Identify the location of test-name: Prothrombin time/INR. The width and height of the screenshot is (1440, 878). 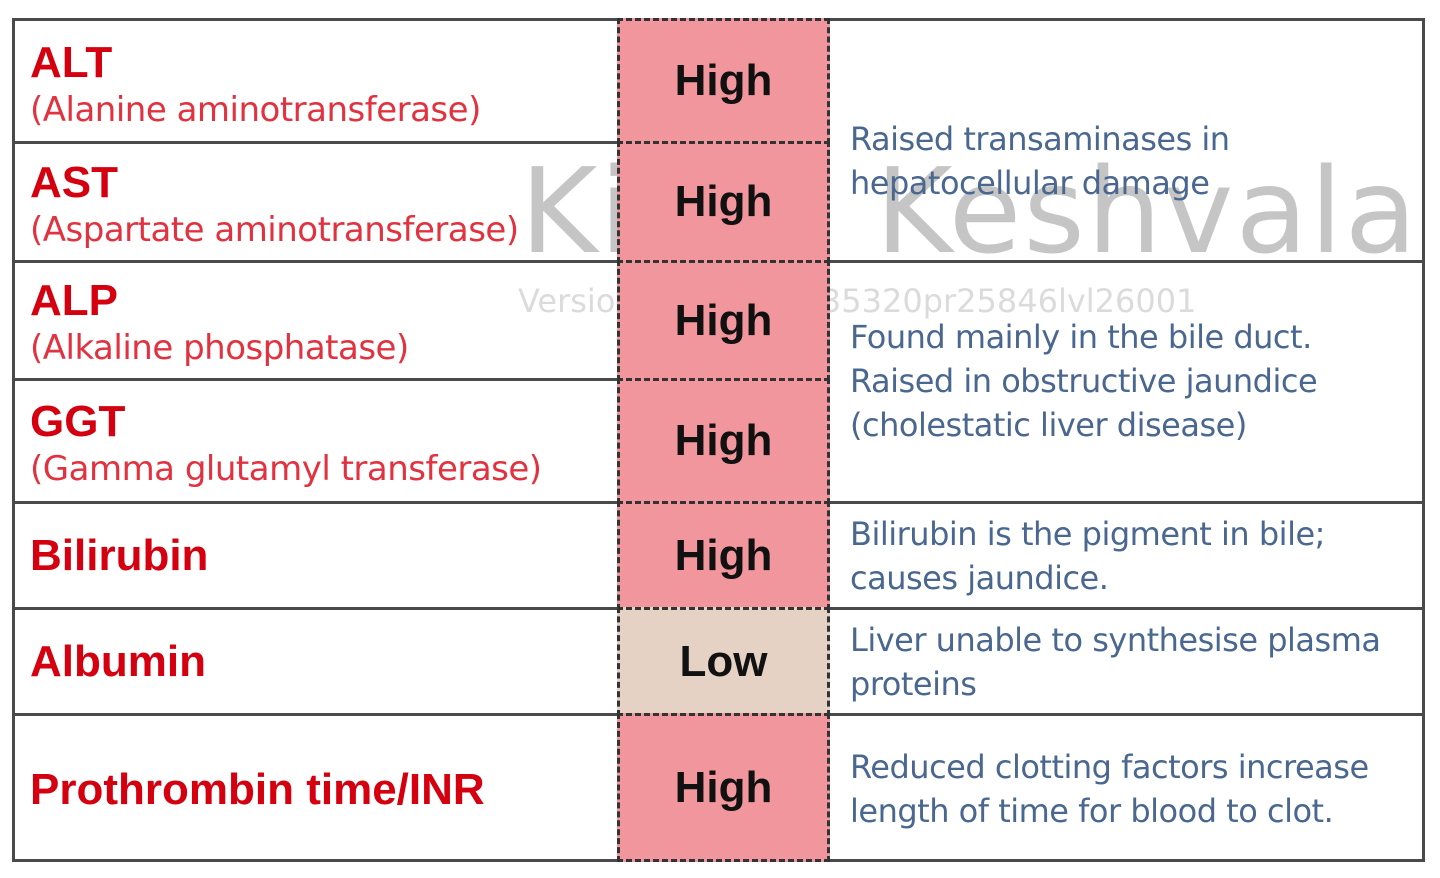
(257, 789).